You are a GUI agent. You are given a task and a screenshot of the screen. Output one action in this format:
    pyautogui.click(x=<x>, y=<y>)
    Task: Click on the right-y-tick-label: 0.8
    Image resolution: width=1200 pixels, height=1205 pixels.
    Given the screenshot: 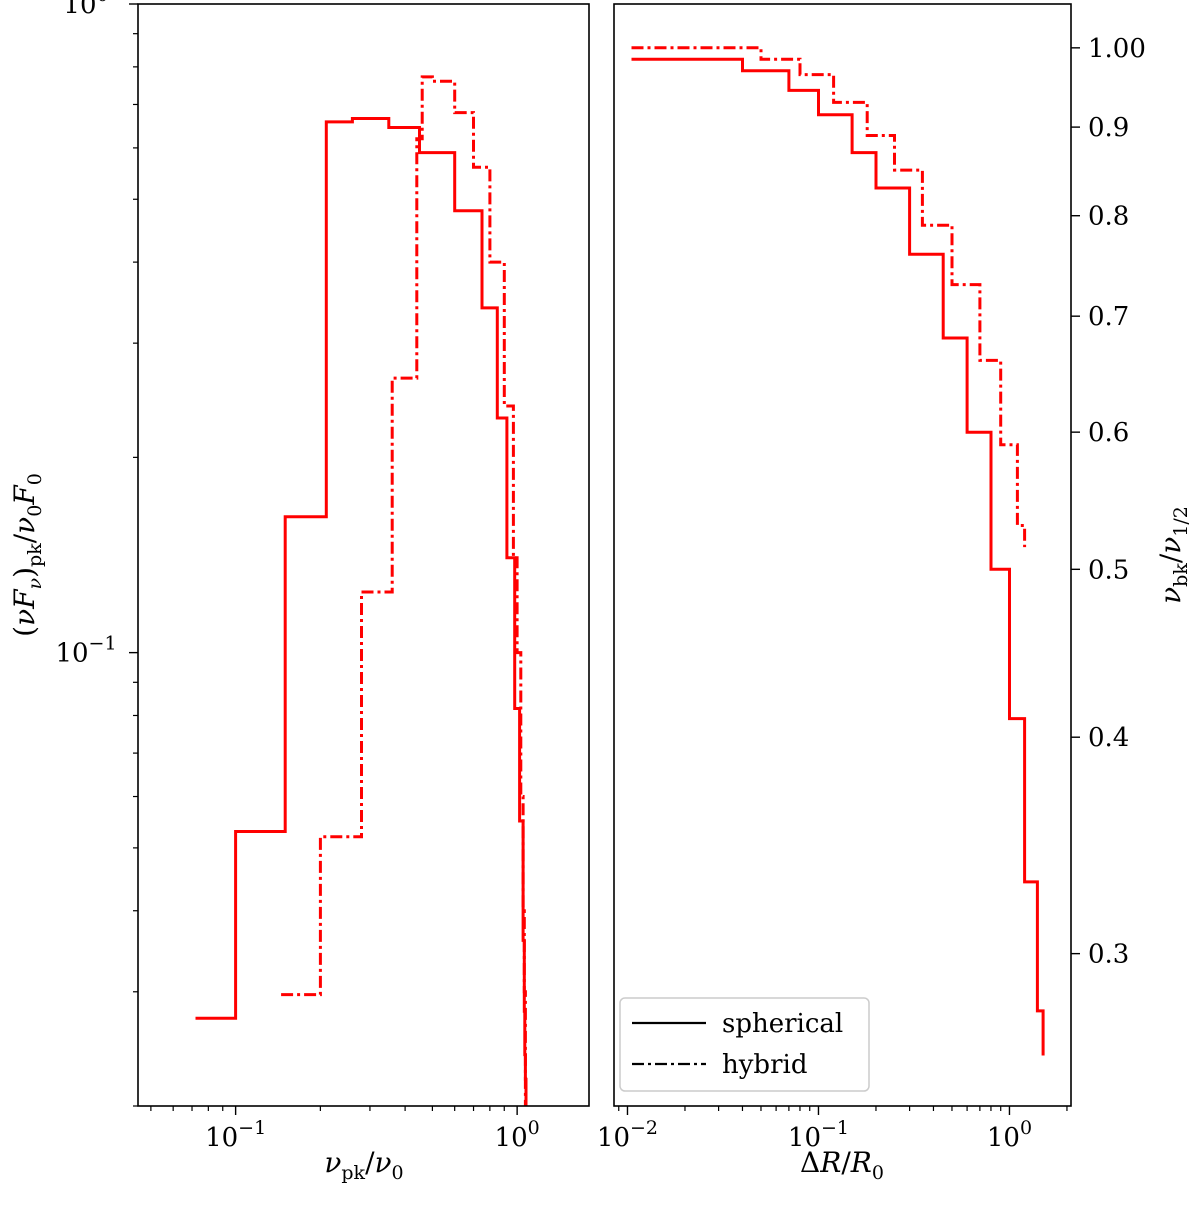 What is the action you would take?
    pyautogui.click(x=1108, y=217)
    